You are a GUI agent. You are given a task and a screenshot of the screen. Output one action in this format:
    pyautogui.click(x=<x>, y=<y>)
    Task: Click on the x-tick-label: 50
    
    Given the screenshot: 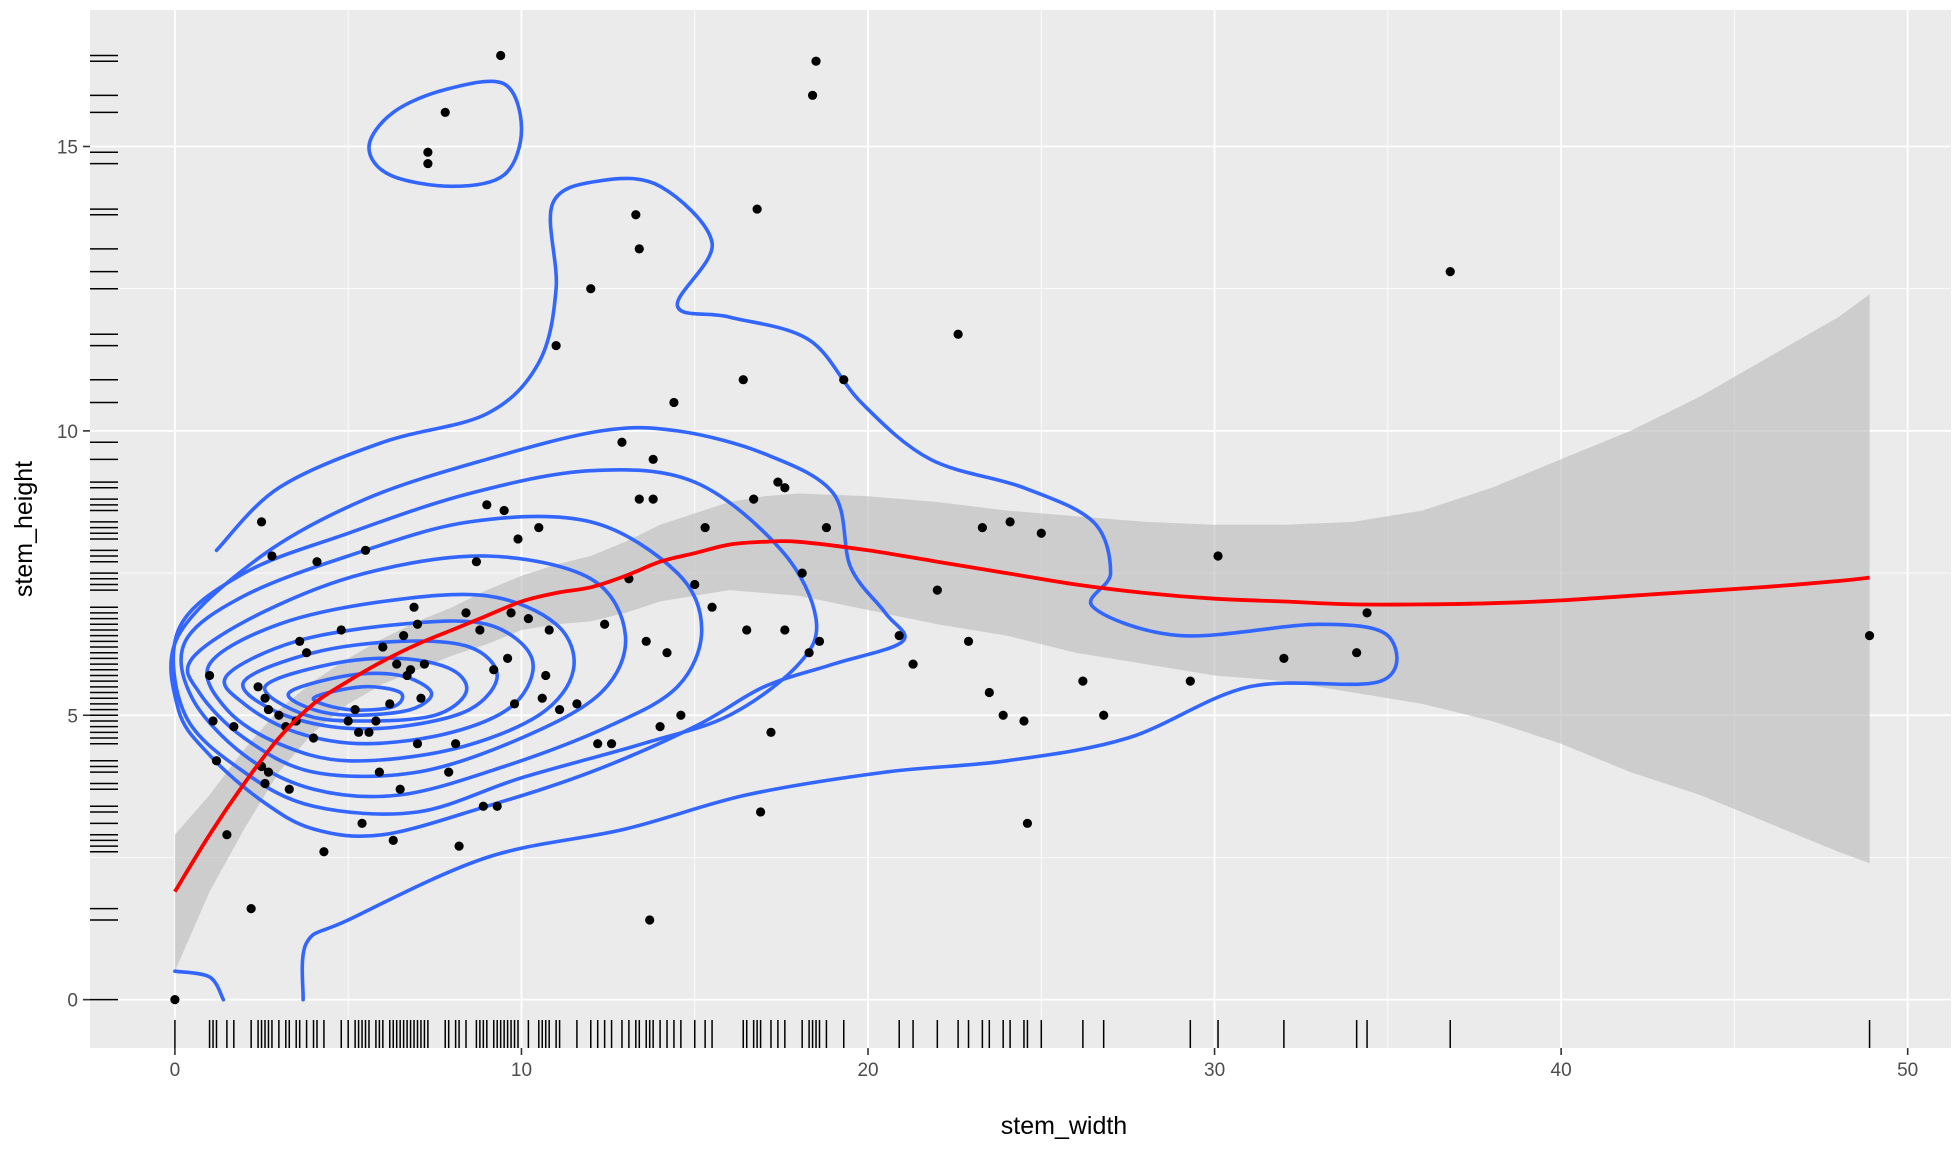 What is the action you would take?
    pyautogui.click(x=1907, y=1070)
    